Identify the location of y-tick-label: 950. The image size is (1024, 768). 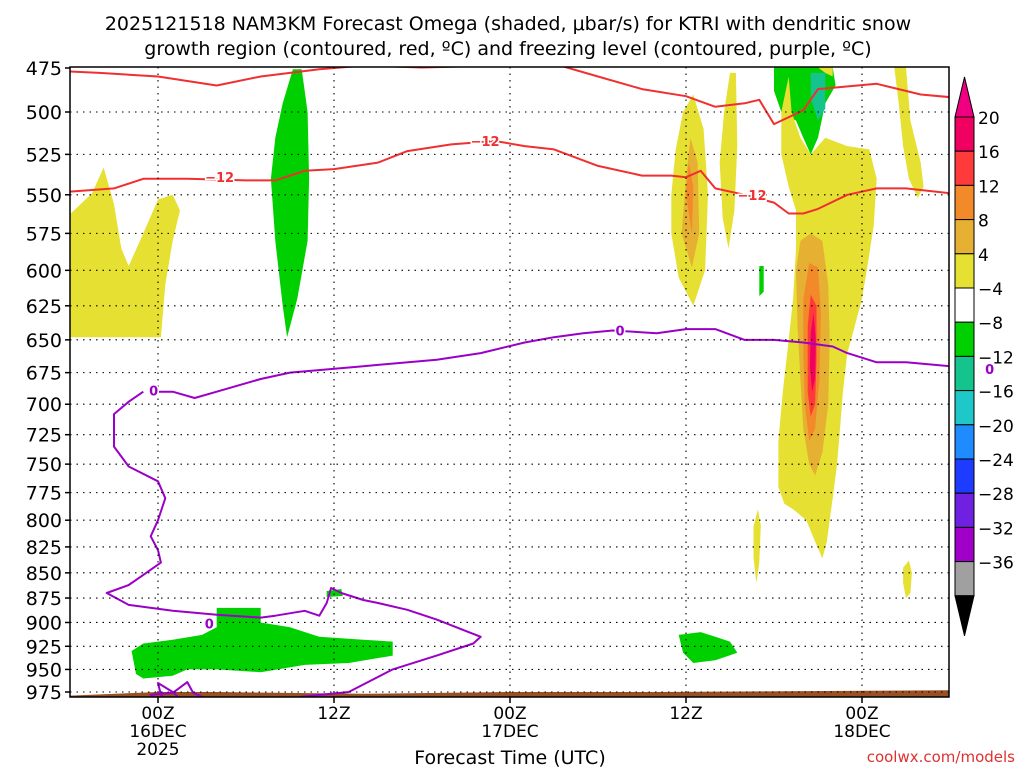
(44, 670).